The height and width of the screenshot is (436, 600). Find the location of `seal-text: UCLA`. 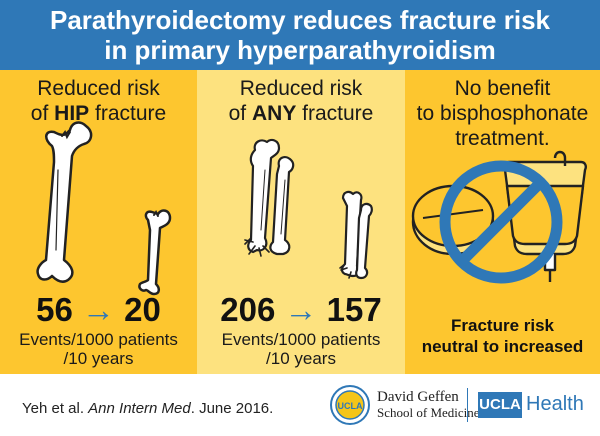

seal-text: UCLA is located at coordinates (350, 406).